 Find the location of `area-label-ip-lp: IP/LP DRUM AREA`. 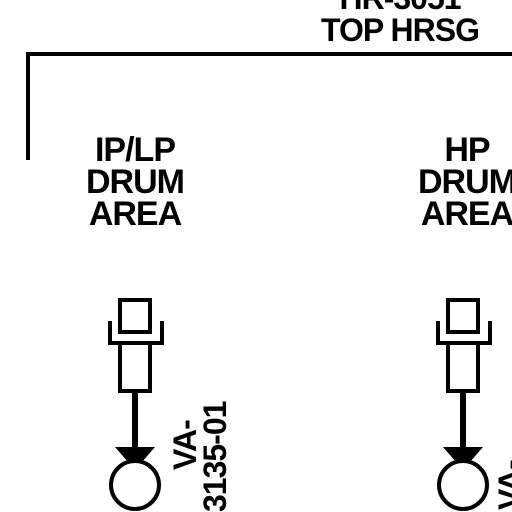

area-label-ip-lp: IP/LP DRUM AREA is located at coordinates (135, 182).